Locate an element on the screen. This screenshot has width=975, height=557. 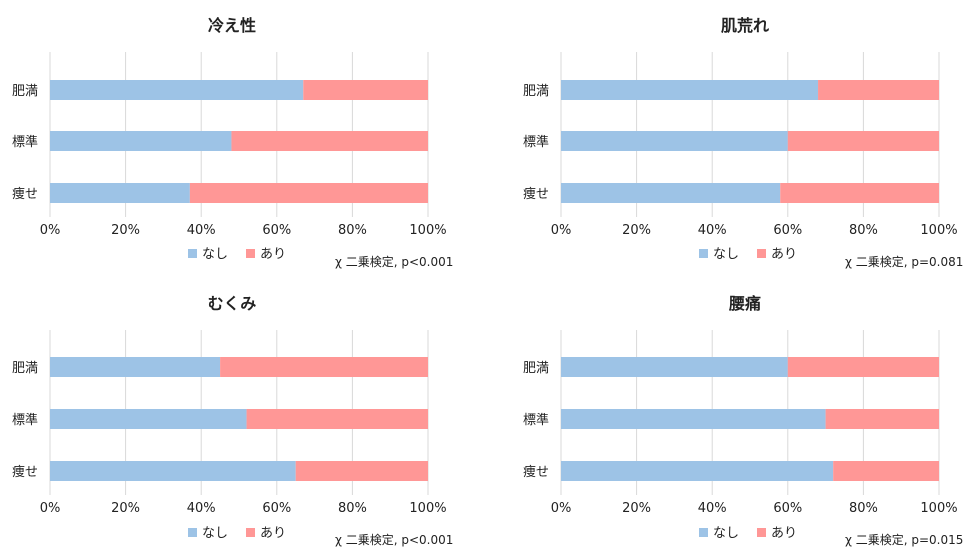
chart-title: むくみ is located at coordinates (232, 303).